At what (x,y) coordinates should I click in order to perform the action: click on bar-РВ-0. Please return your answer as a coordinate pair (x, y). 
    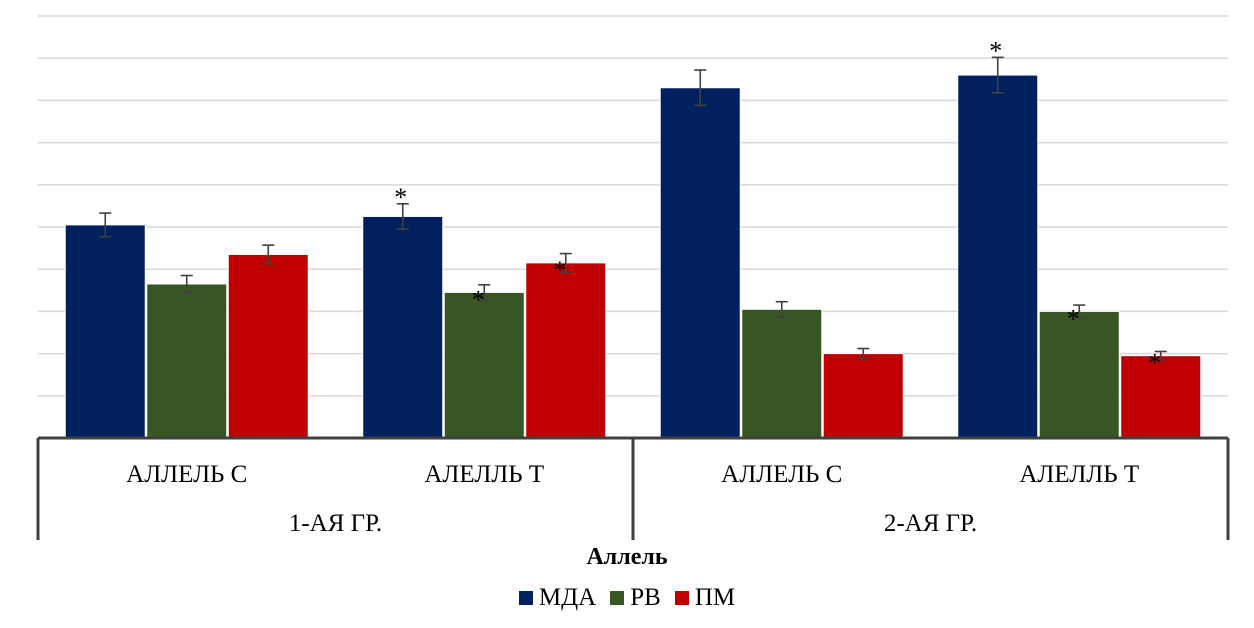
    Looking at the image, I should click on (187, 361).